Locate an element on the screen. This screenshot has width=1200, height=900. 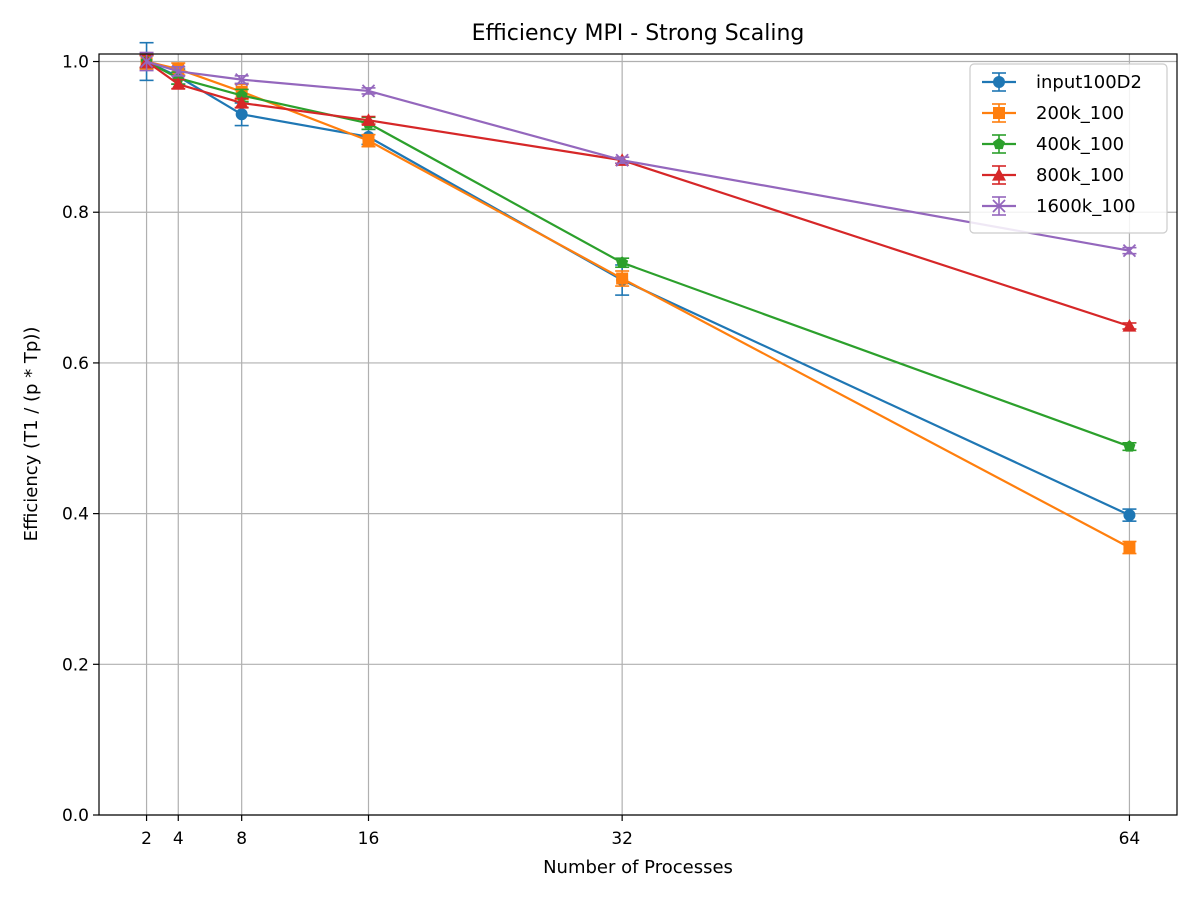
legend-label: 400k_100 is located at coordinates (1080, 144).